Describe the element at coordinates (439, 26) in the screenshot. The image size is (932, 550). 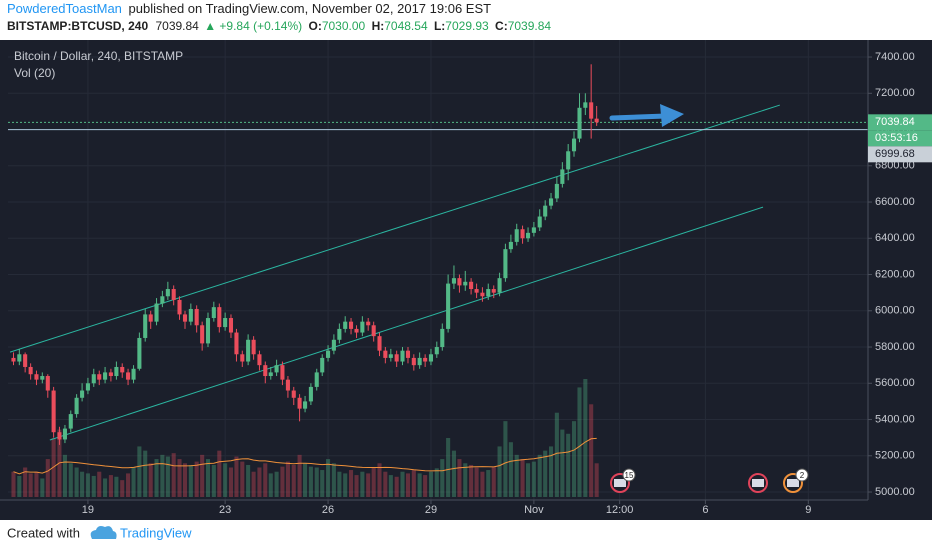
I see `low-label: L:` at that location.